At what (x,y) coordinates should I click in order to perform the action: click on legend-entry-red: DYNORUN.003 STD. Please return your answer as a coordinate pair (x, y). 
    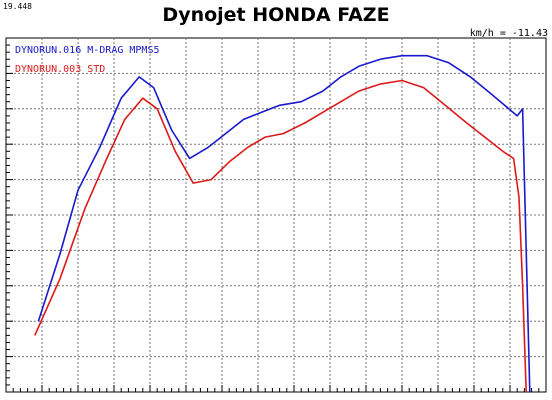
    Looking at the image, I should click on (60, 69).